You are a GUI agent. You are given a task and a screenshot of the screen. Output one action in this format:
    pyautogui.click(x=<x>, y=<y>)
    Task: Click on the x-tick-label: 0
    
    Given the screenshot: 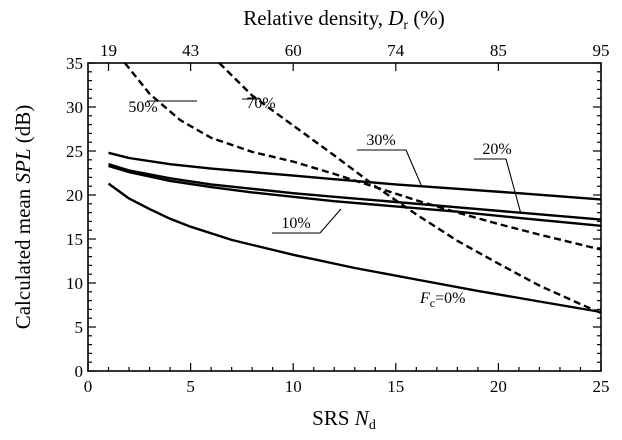 What is the action you would take?
    pyautogui.click(x=88, y=386)
    